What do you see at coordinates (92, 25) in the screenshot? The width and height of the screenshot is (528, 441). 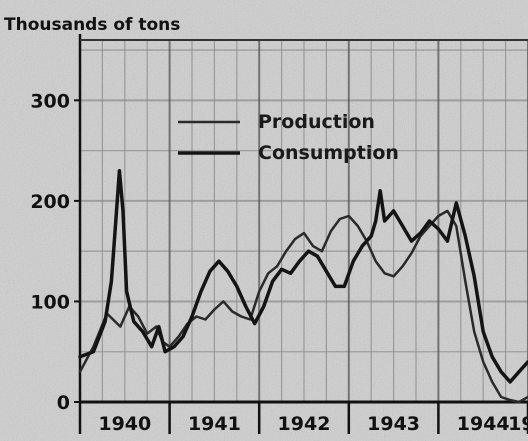 I see `y-axis-label: Thousands of tons` at bounding box center [92, 25].